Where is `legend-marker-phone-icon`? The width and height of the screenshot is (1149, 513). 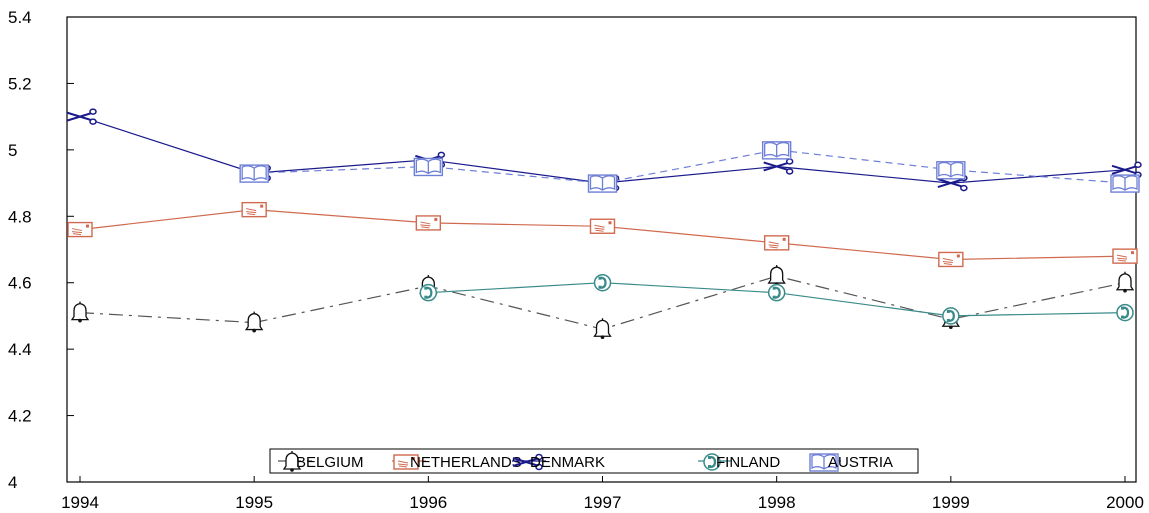
legend-marker-phone-icon is located at coordinates (712, 462).